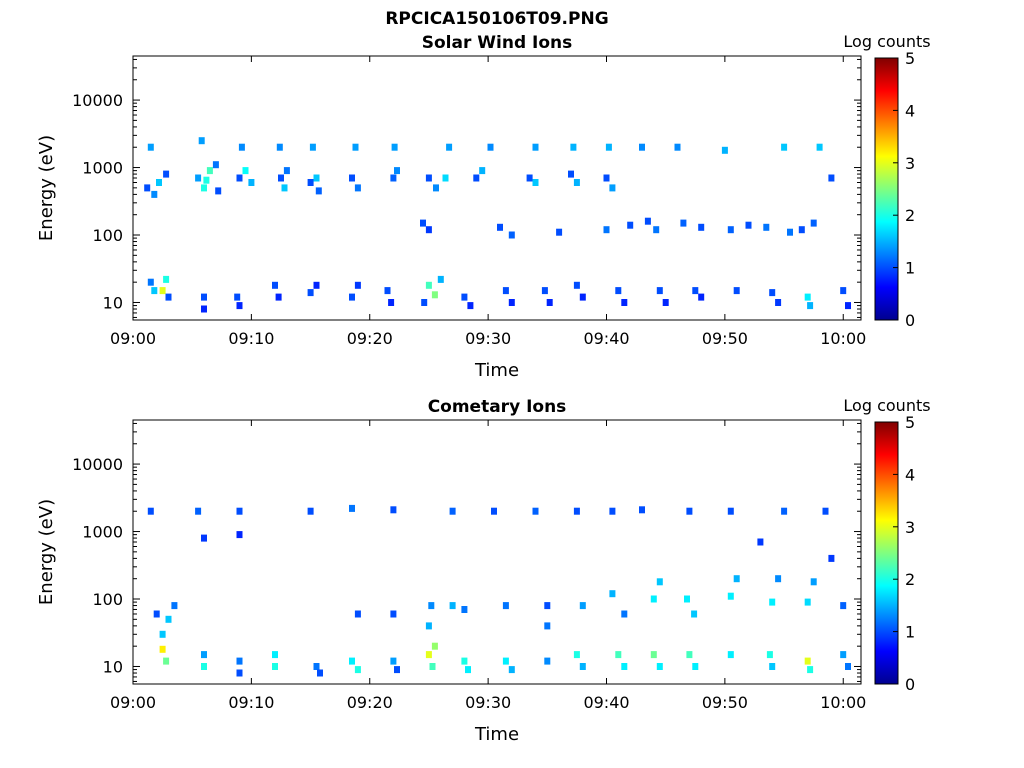 This screenshot has width=1024, height=768. What do you see at coordinates (113, 302) in the screenshot?
I see `y-tick-label: 10` at bounding box center [113, 302].